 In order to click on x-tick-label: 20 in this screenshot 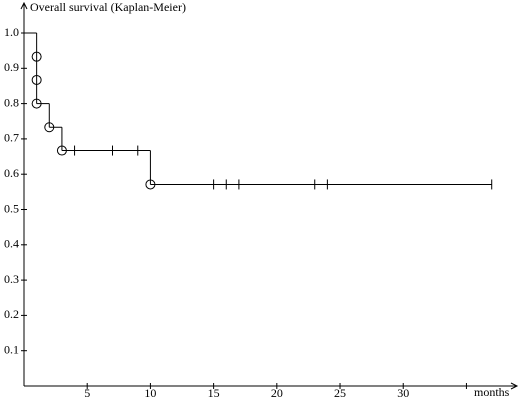, I will do `click(277, 393)`.